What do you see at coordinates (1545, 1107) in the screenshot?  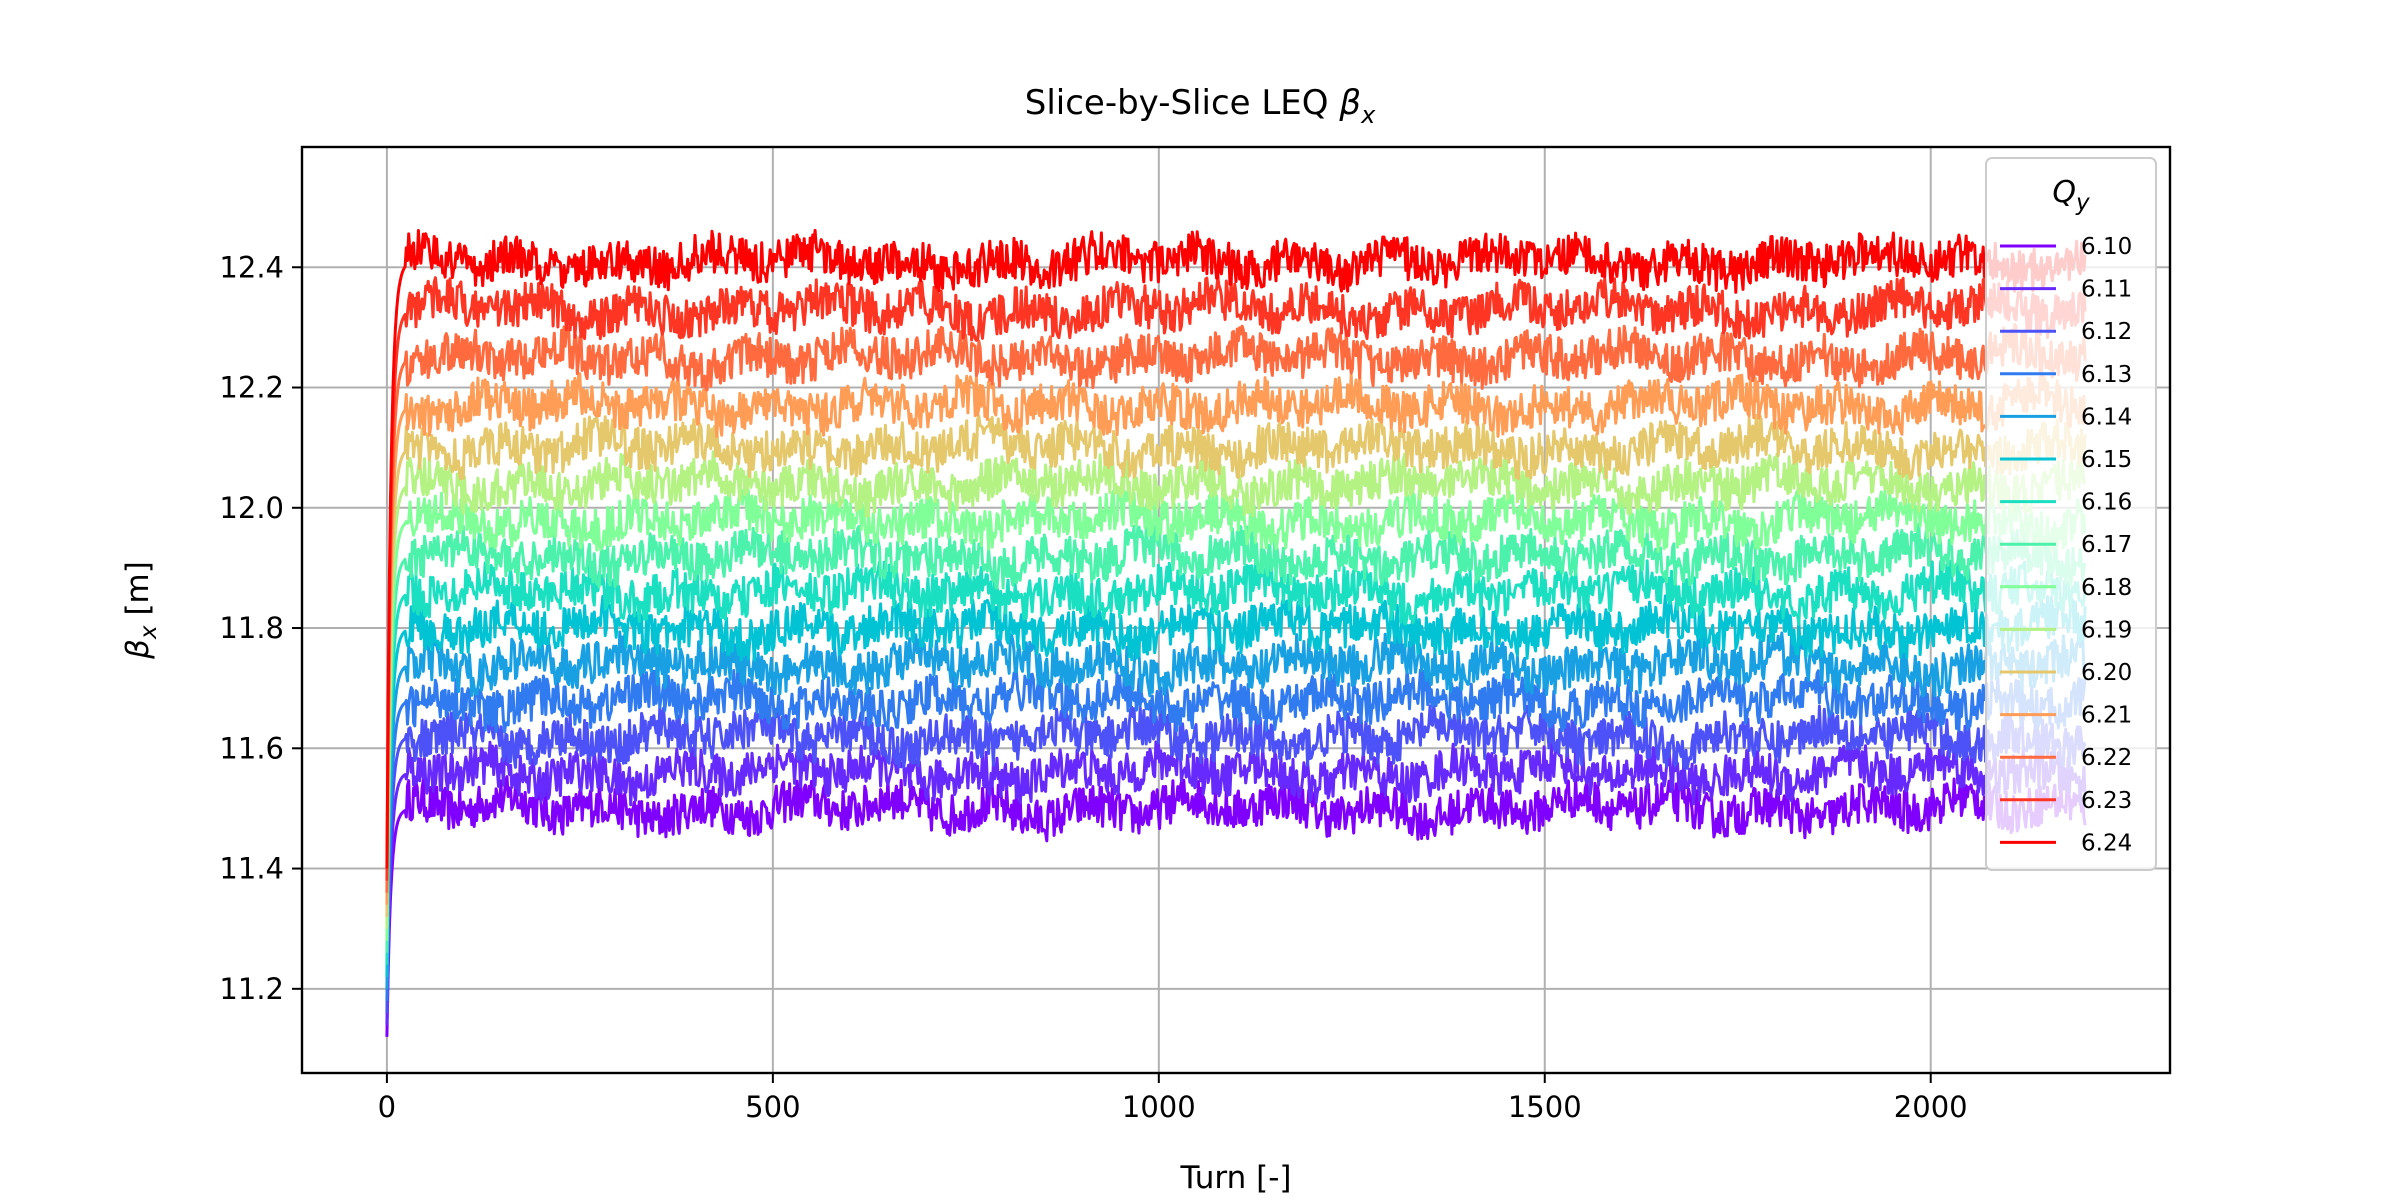 I see `x-tick-label: 1500` at bounding box center [1545, 1107].